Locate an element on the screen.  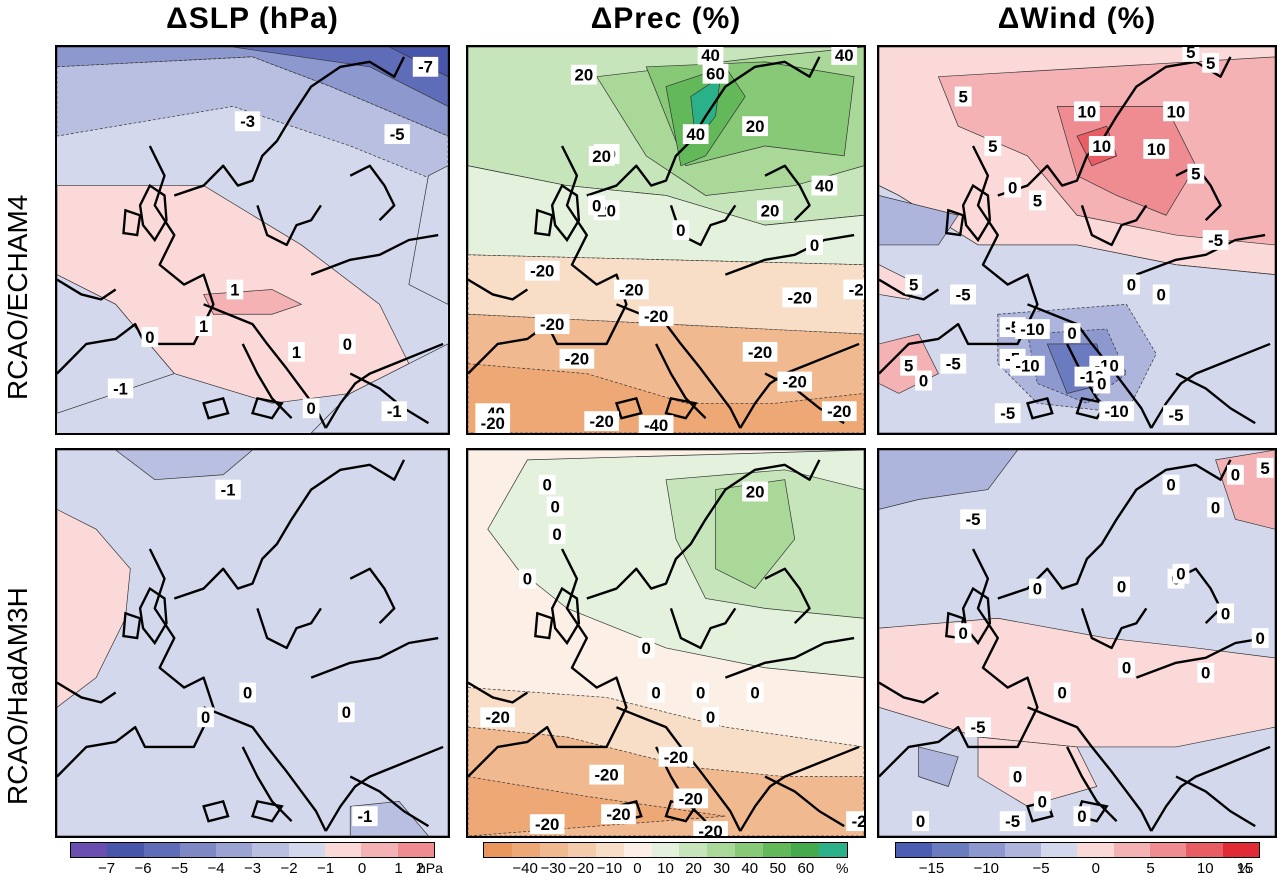
svg-text: -40 is located at coordinates (656, 424).